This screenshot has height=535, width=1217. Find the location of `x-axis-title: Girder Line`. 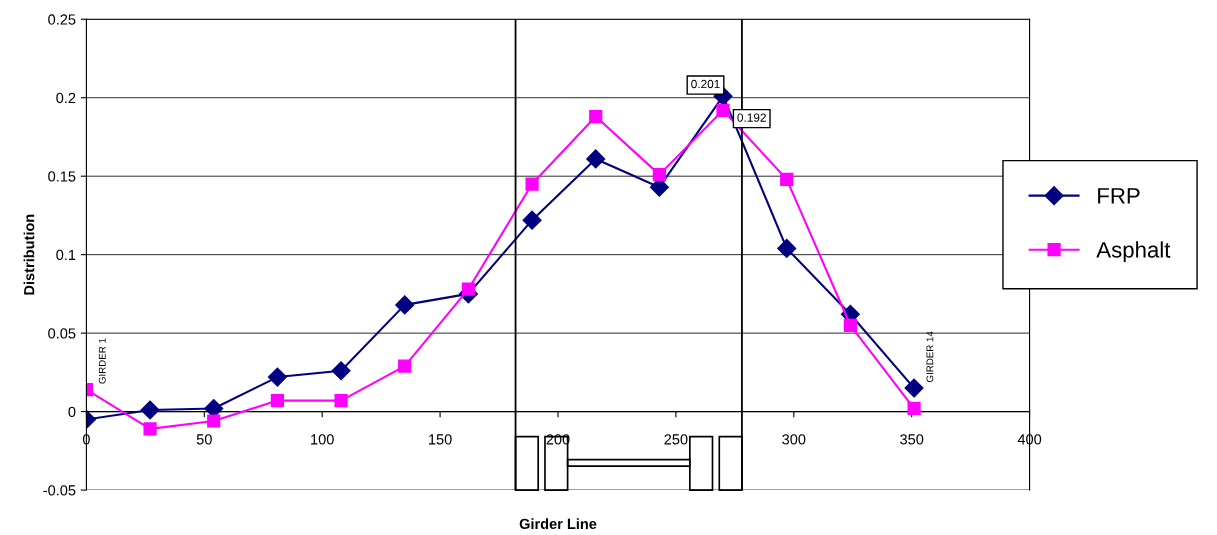

x-axis-title: Girder Line is located at coordinates (558, 524).